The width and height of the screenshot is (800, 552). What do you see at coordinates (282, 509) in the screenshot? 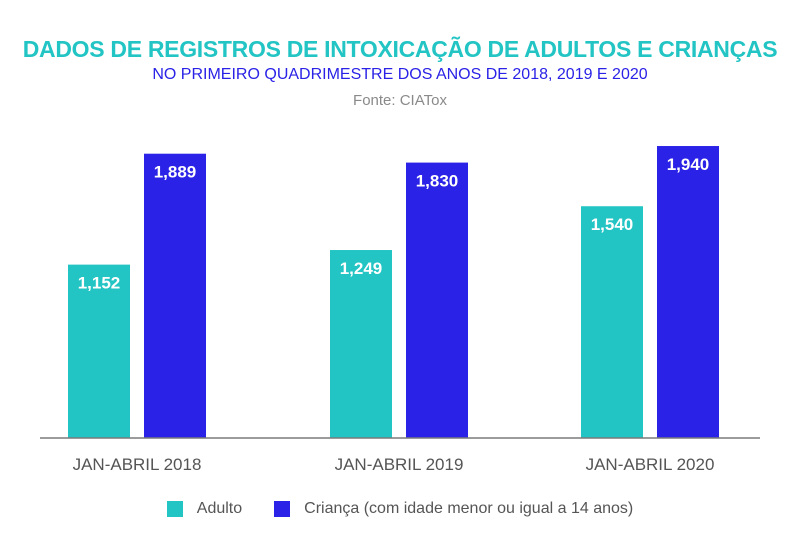
I see `legend-swatch-crianca` at bounding box center [282, 509].